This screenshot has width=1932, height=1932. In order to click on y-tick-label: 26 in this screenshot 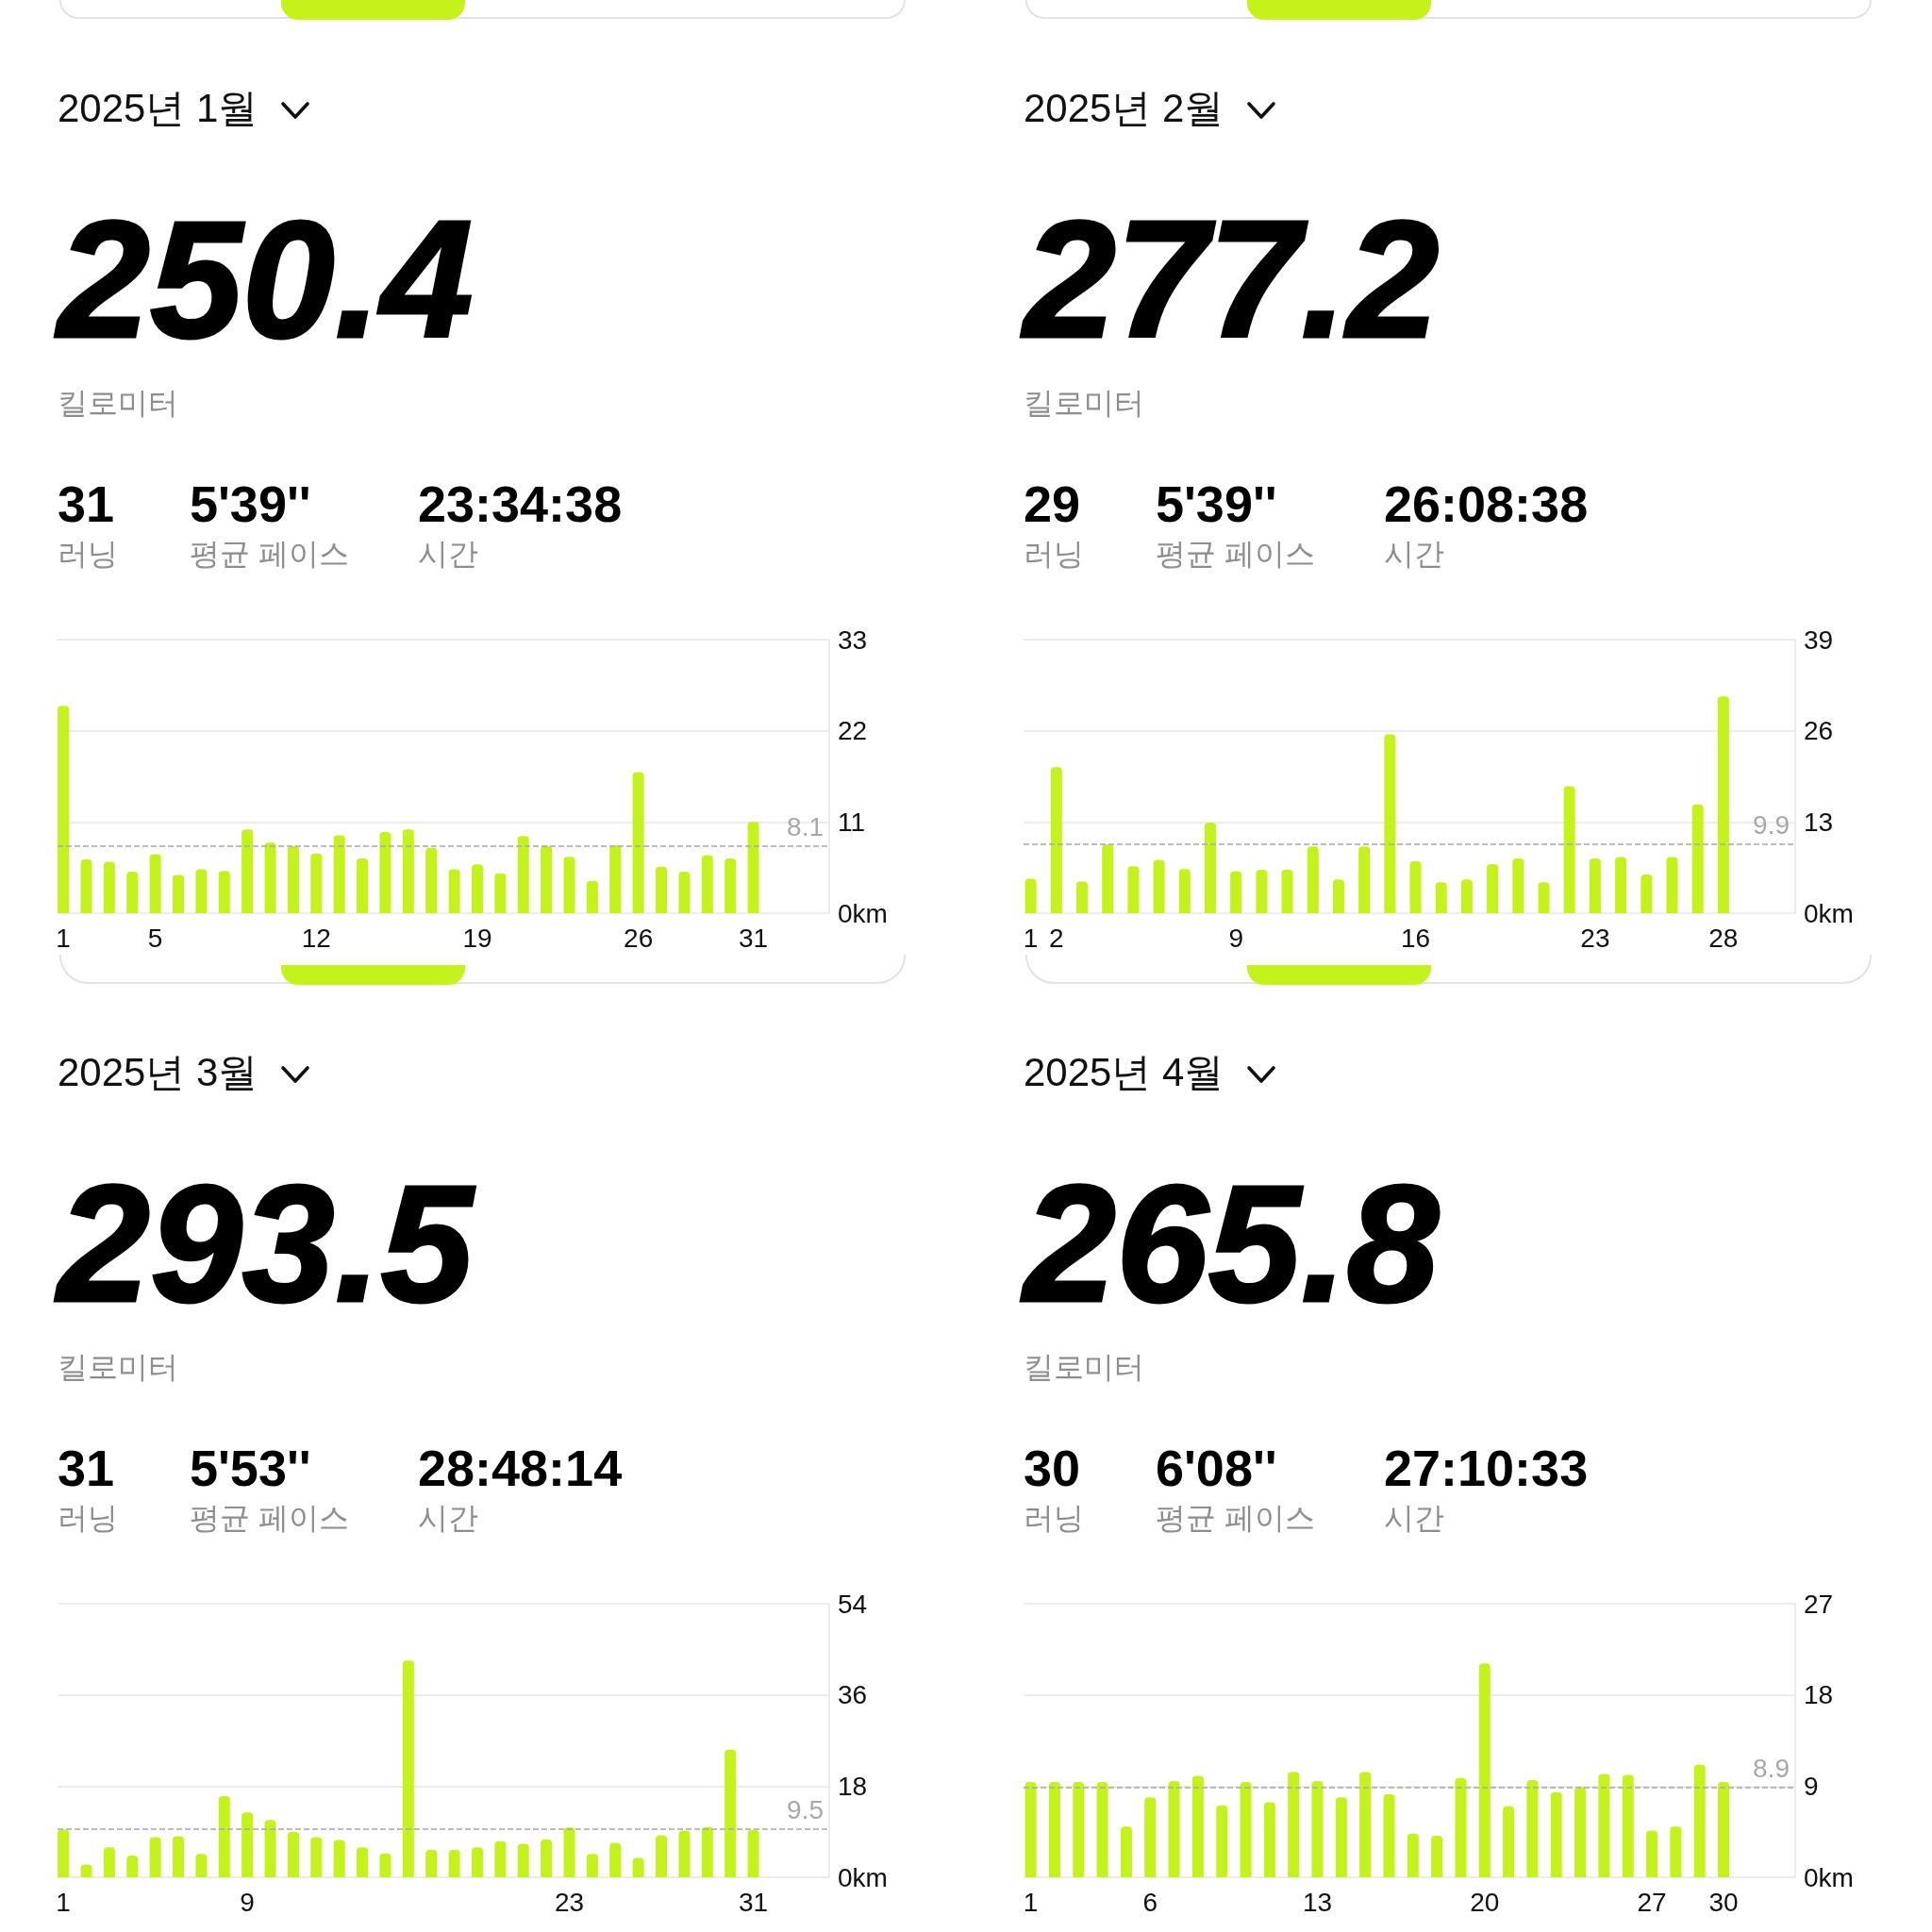, I will do `click(1819, 731)`.